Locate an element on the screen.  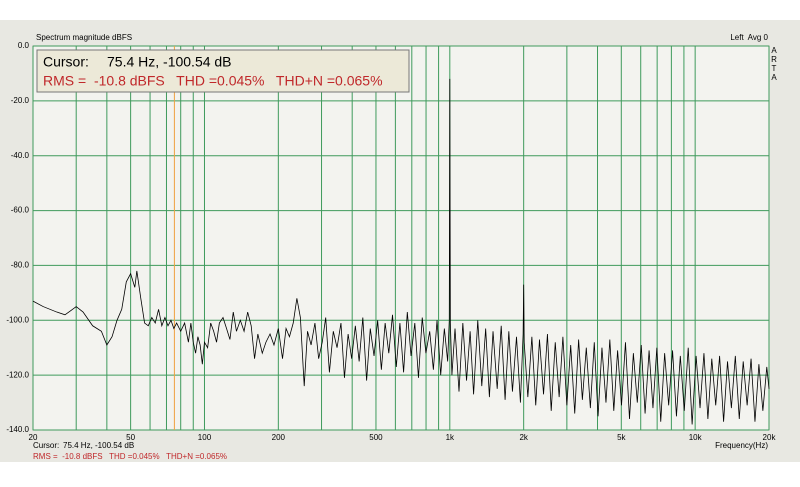
x-tick-label: 500 is located at coordinates (376, 437).